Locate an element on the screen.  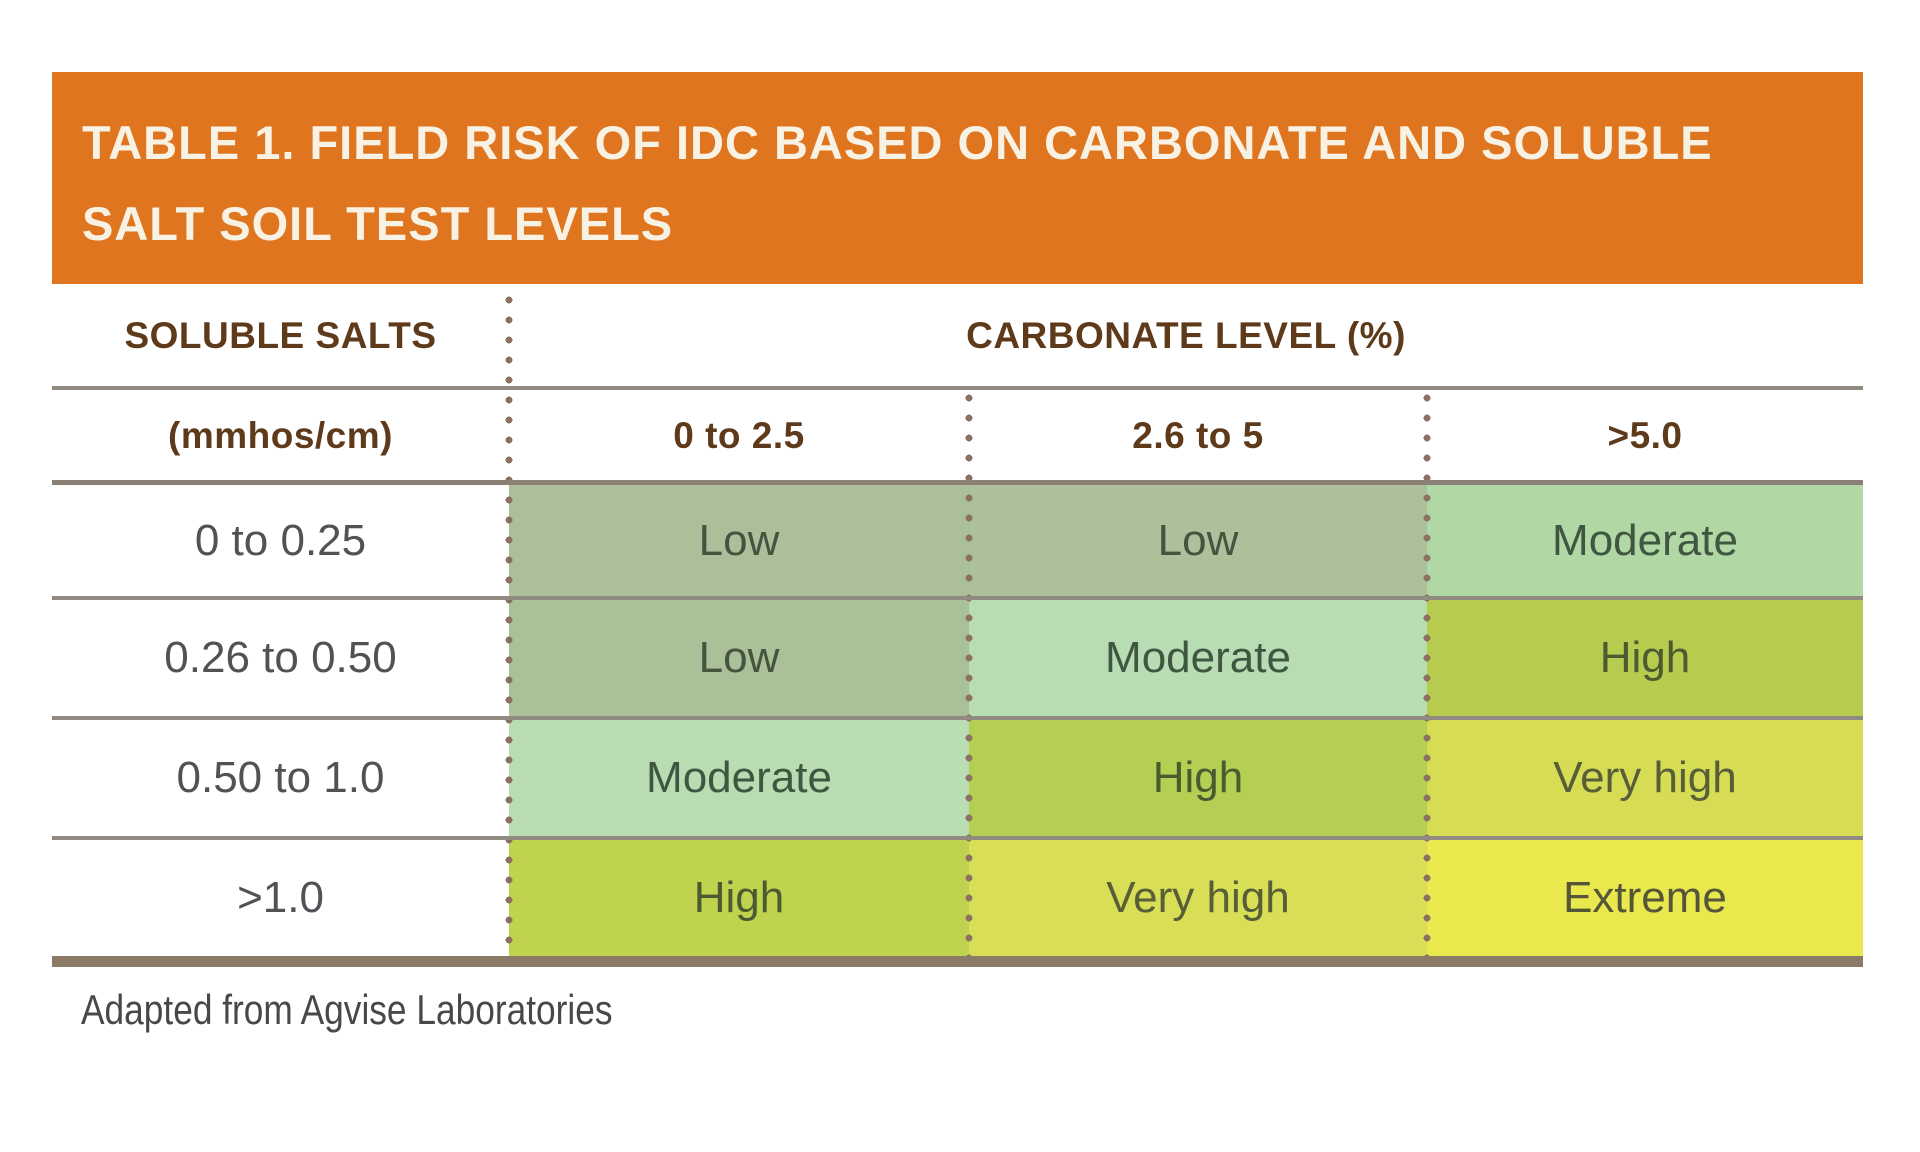
risk-cell-r0-c0: Low is located at coordinates (739, 540).